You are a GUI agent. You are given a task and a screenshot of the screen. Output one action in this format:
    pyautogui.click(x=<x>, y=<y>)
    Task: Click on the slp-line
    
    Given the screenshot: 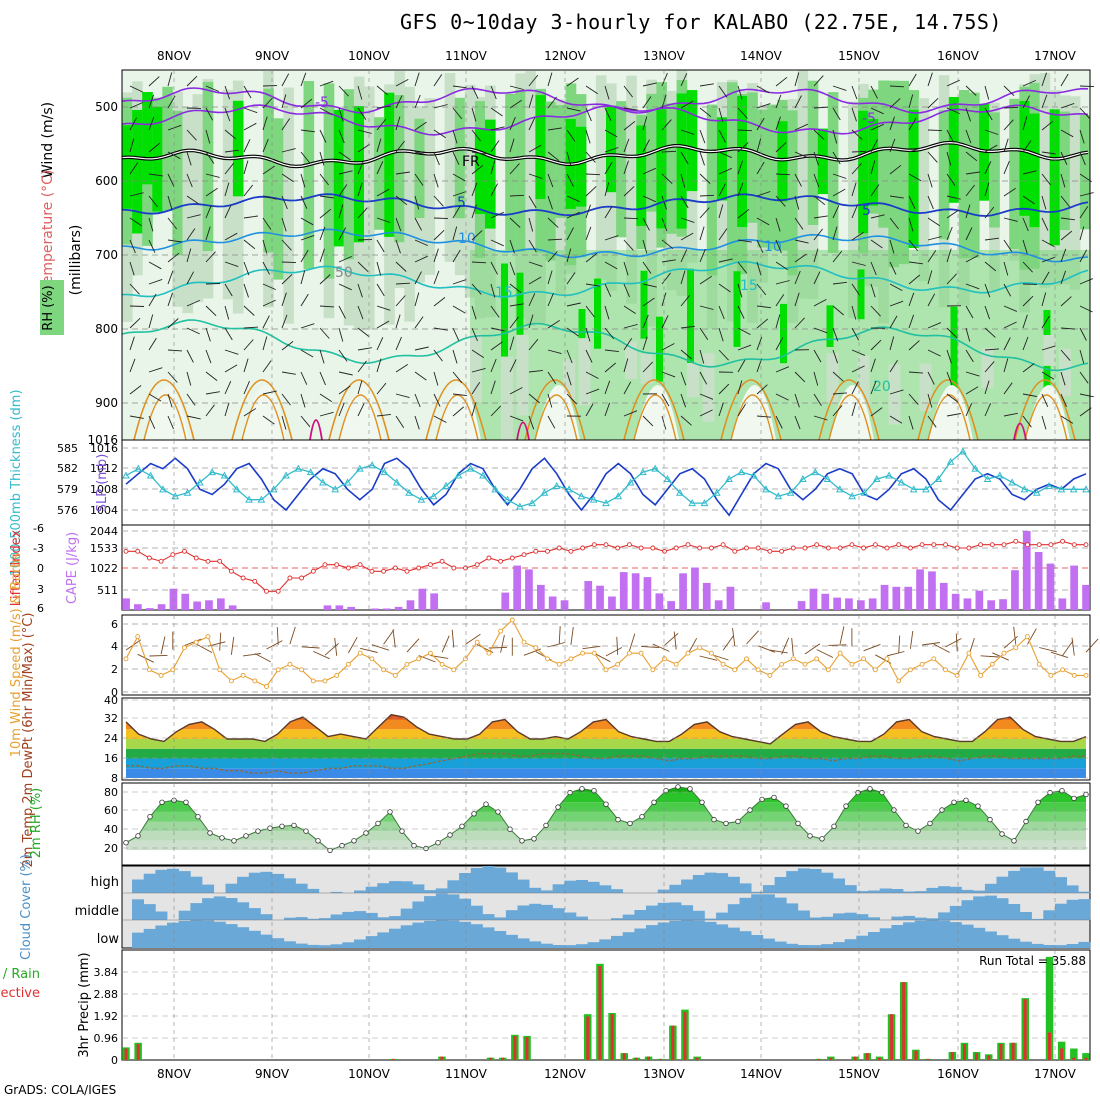 What is the action you would take?
    pyautogui.click(x=606, y=487)
    